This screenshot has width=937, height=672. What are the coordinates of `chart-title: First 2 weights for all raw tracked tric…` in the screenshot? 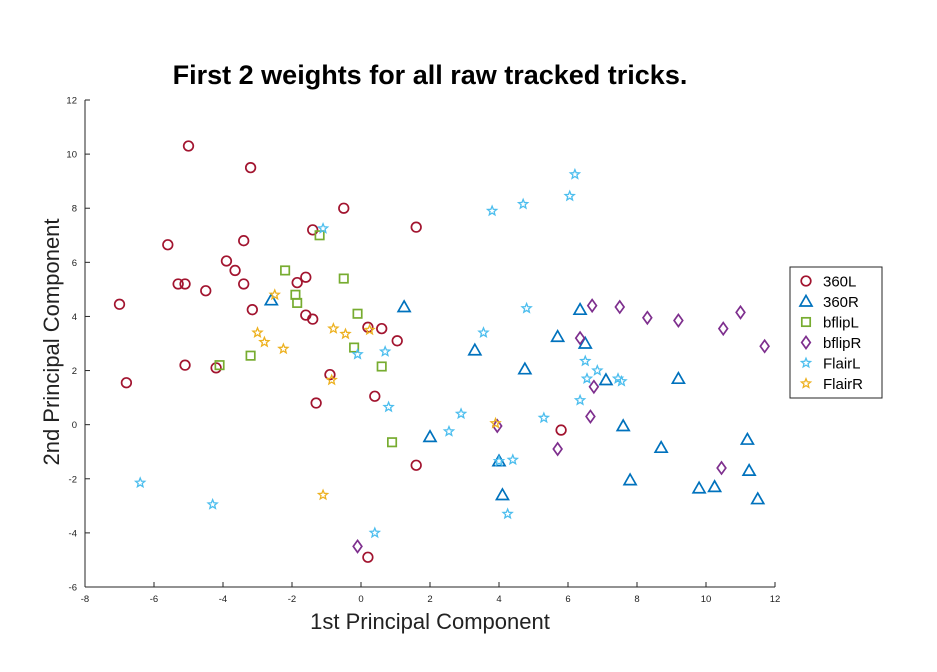 It's located at (430, 75).